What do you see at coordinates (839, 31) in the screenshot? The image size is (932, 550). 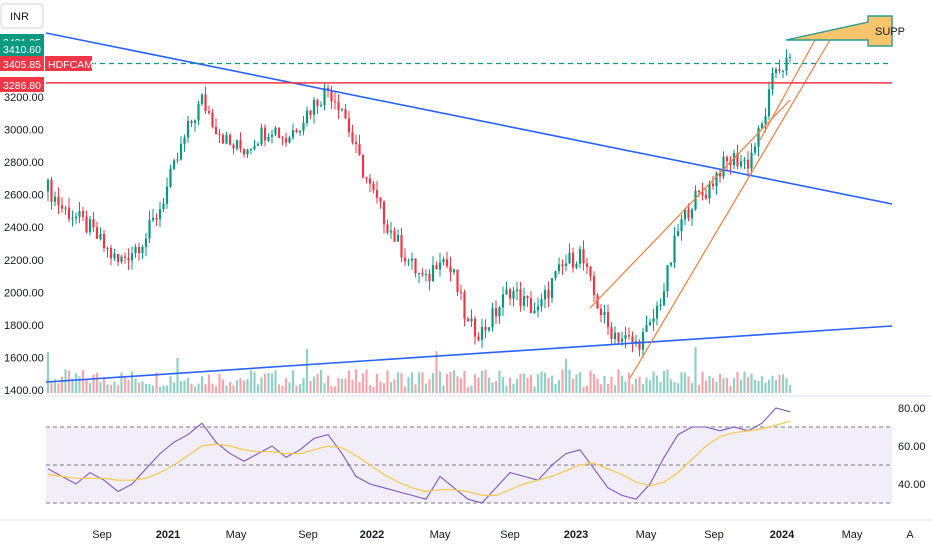 I see `callout-shape` at bounding box center [839, 31].